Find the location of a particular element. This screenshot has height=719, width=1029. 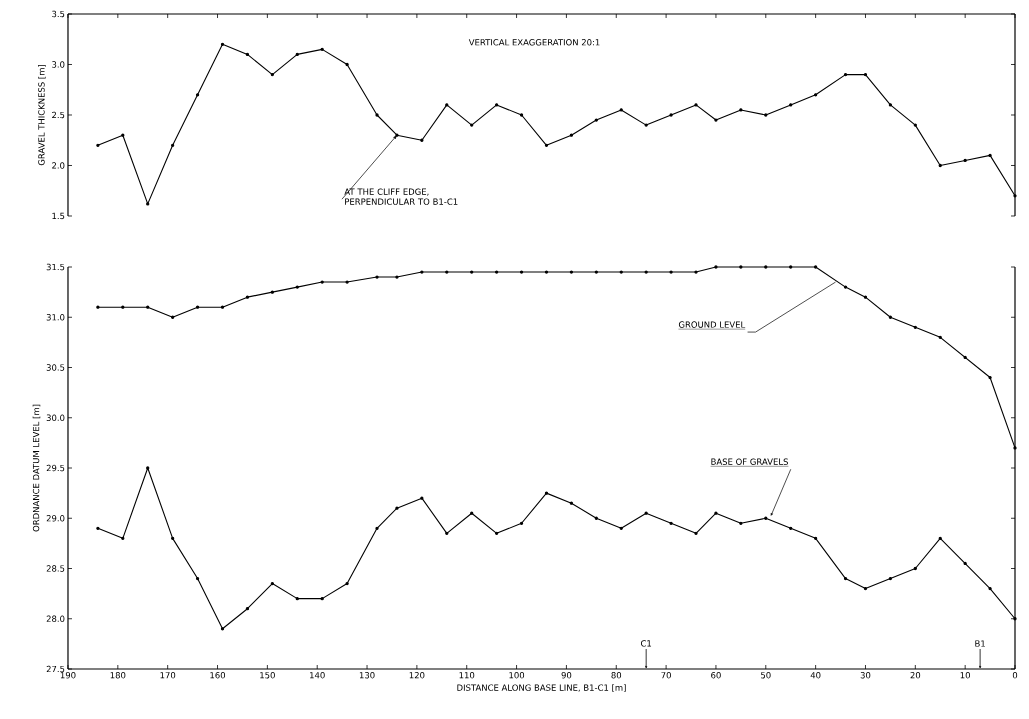

y-tick-label: 3.5 is located at coordinates (58, 14).